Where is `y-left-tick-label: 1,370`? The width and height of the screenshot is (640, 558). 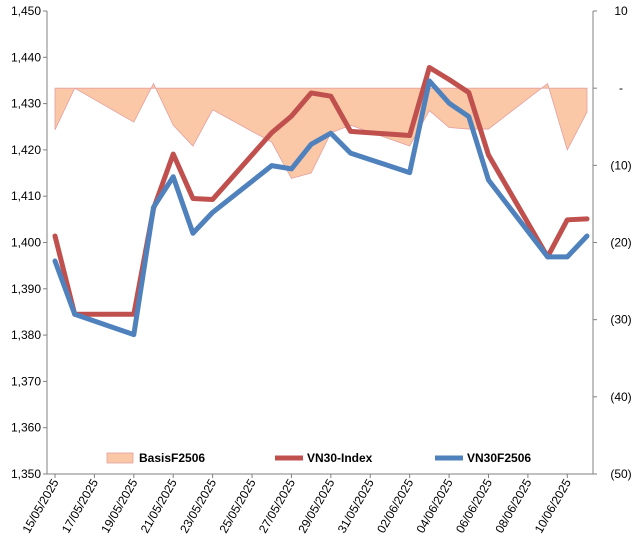 y-left-tick-label: 1,370 is located at coordinates (26, 381).